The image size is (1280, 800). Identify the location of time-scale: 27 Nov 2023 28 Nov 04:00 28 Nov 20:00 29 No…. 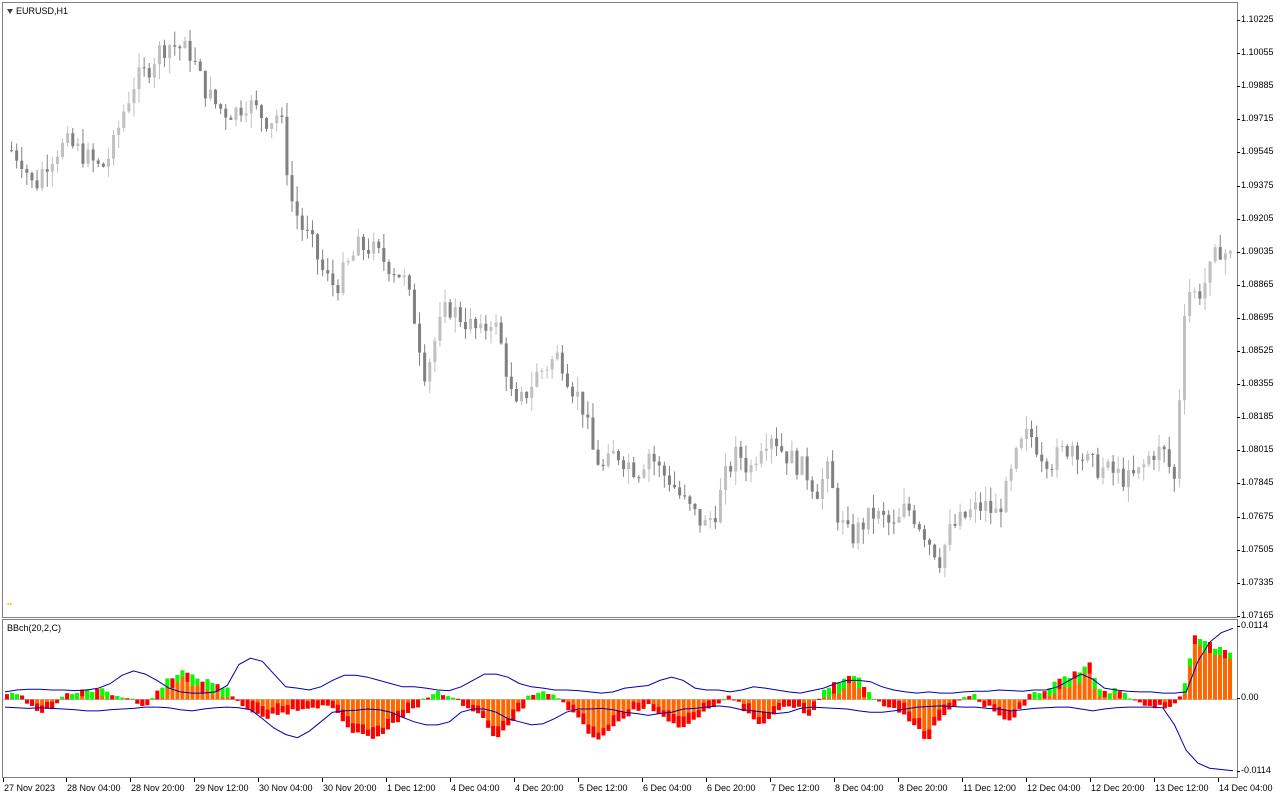
(640, 788).